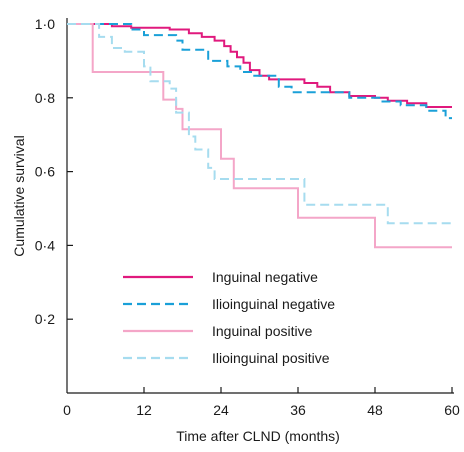  Describe the element at coordinates (265, 277) in the screenshot. I see `legend-label: Inguinal negative` at that location.